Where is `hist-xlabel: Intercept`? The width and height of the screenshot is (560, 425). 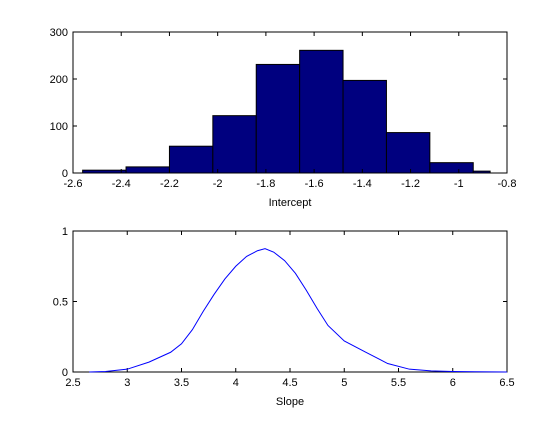 hist-xlabel: Intercept is located at coordinates (290, 203).